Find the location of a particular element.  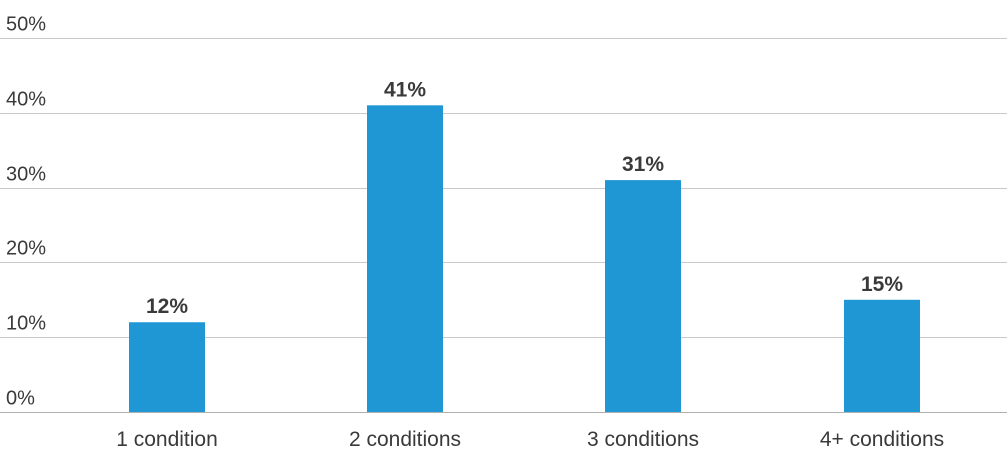

y-tick-label: 40% is located at coordinates (26, 100).